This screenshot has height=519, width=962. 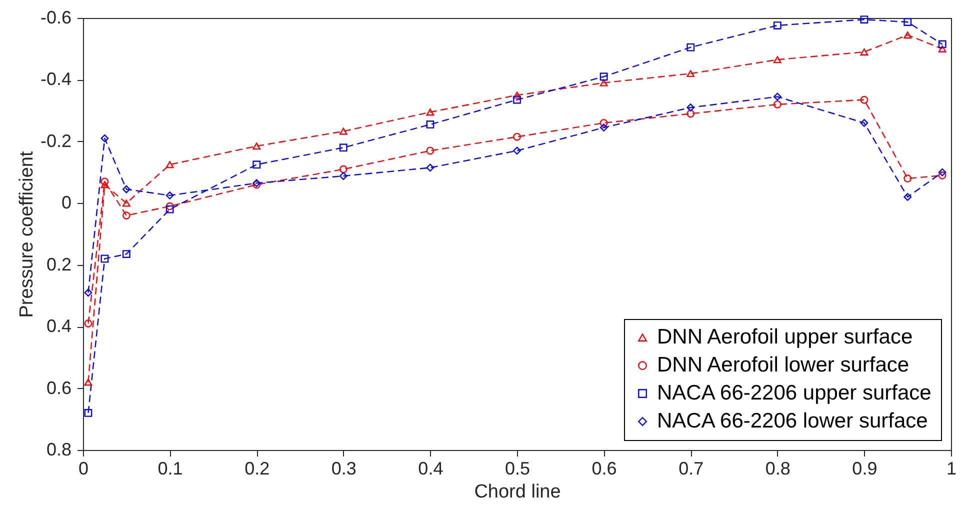 What do you see at coordinates (56, 18) in the screenshot?
I see `y-tick-label: -0.6` at bounding box center [56, 18].